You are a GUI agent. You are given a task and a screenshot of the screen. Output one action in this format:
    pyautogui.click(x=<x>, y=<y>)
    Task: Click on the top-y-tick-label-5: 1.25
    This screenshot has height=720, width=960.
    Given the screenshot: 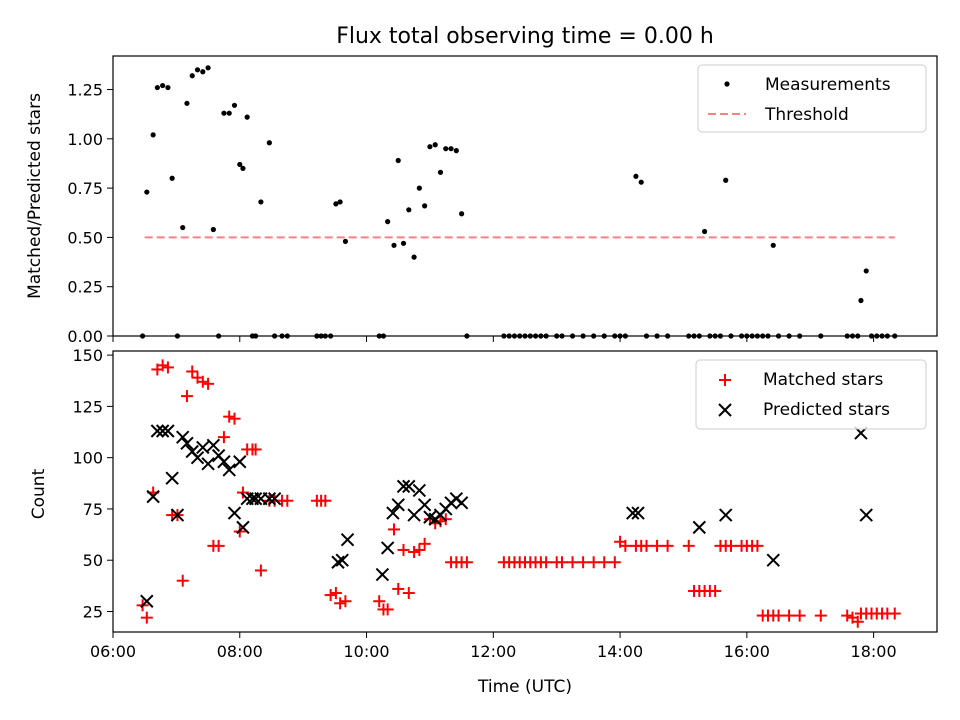 What is the action you would take?
    pyautogui.click(x=85, y=90)
    